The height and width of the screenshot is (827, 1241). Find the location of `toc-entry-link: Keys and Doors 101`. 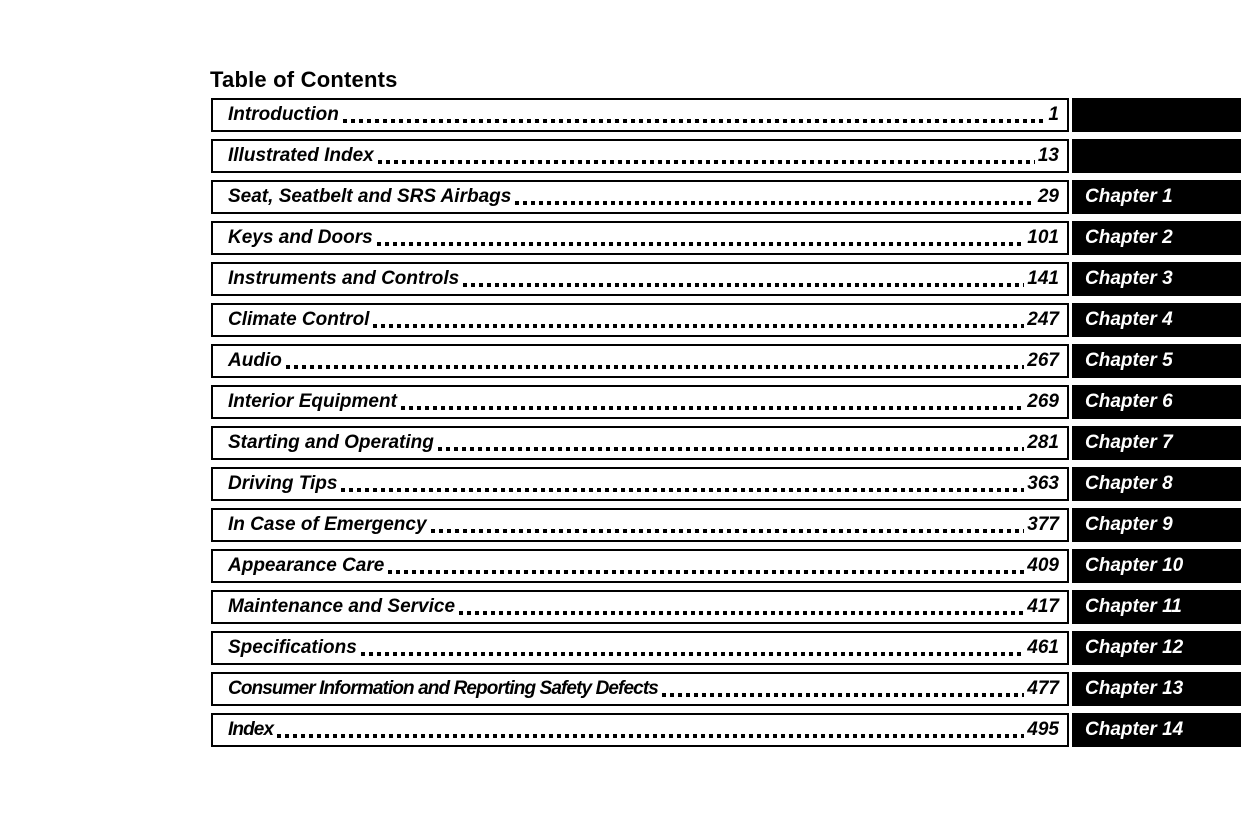

toc-entry-link: Keys and Doors 101 is located at coordinates (640, 238).